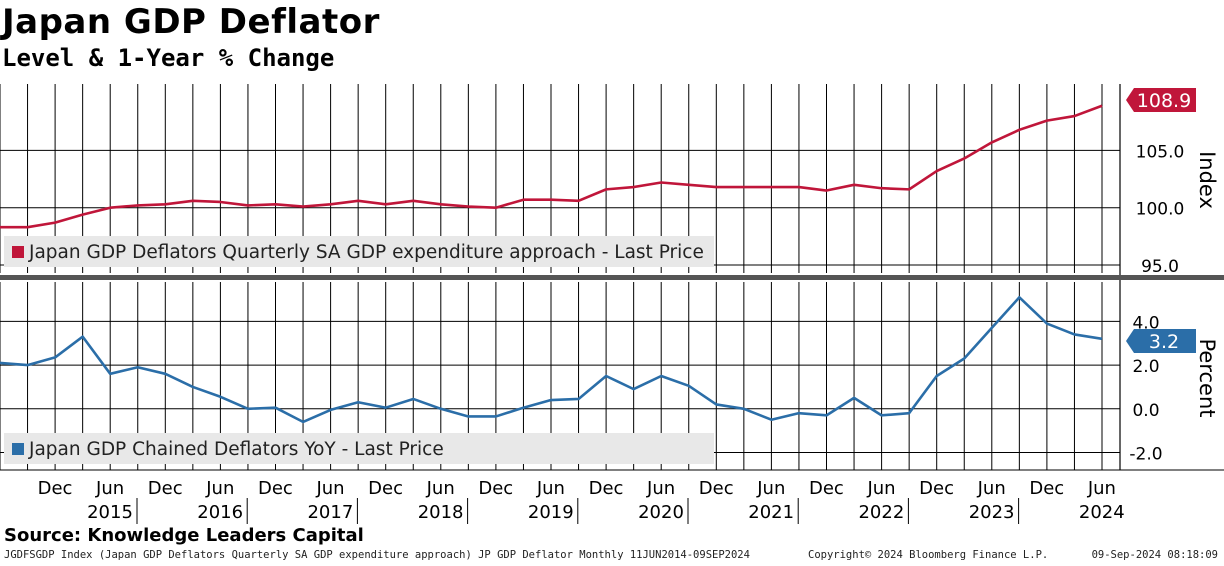  Describe the element at coordinates (1145, 323) in the screenshot. I see `y-tick-label-bottom: 4.0` at that location.